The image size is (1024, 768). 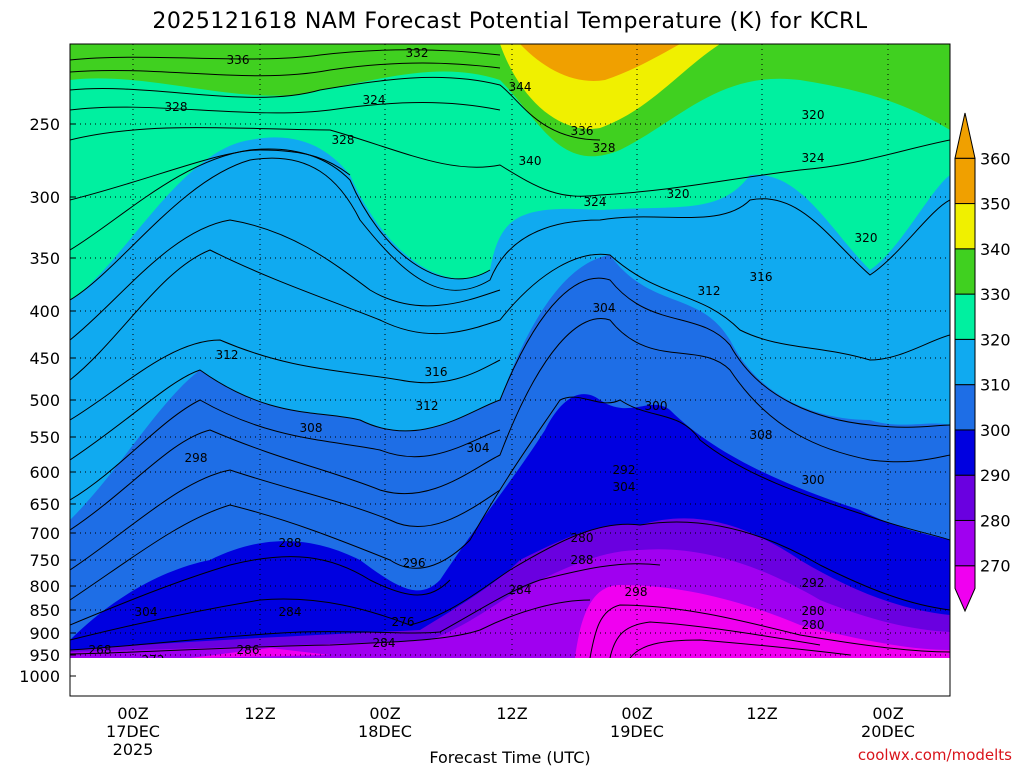 I want to click on colorbar-label: 340, so click(x=995, y=249).